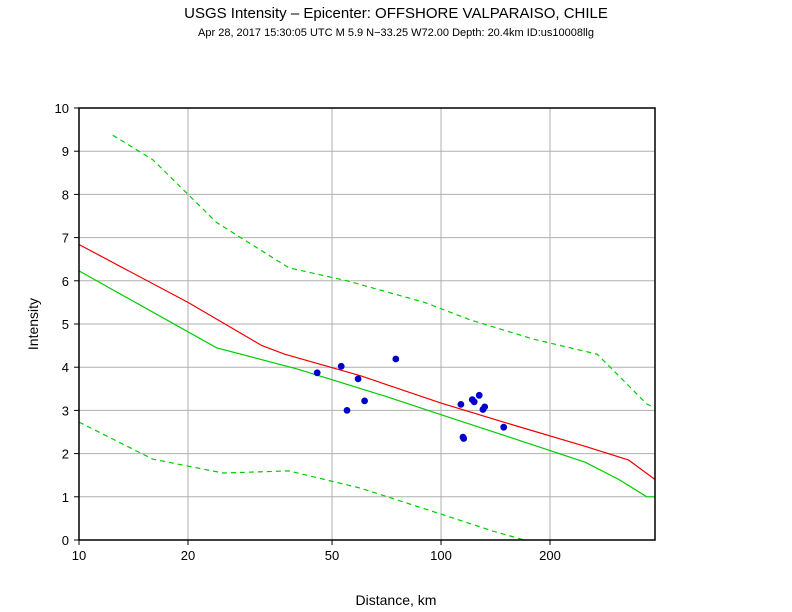 This screenshot has height=612, width=792. Describe the element at coordinates (410, 398) in the screenshot. I see `data-points` at that location.